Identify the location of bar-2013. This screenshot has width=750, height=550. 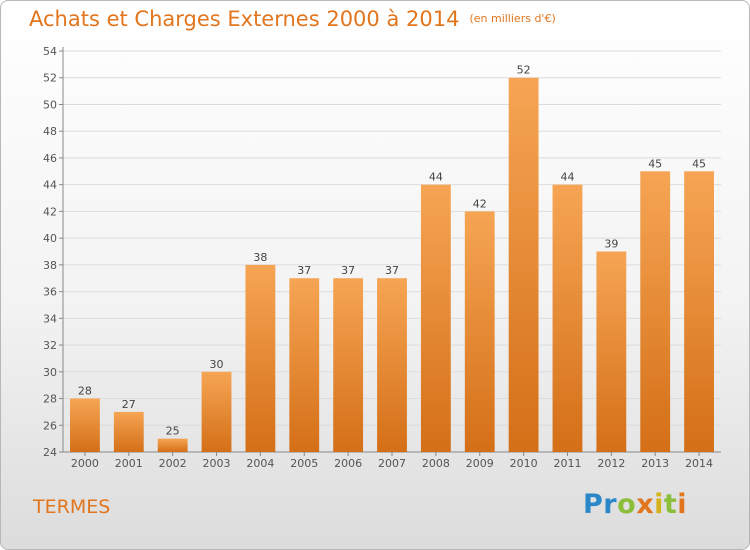
(655, 312).